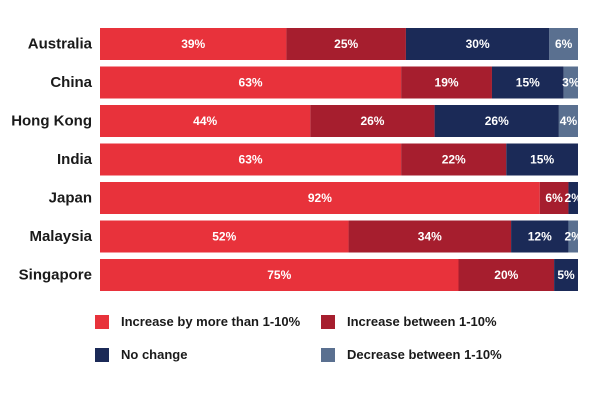 The width and height of the screenshot is (600, 400). Describe the element at coordinates (422, 321) in the screenshot. I see `legend-label: Increase between 1-10%` at that location.